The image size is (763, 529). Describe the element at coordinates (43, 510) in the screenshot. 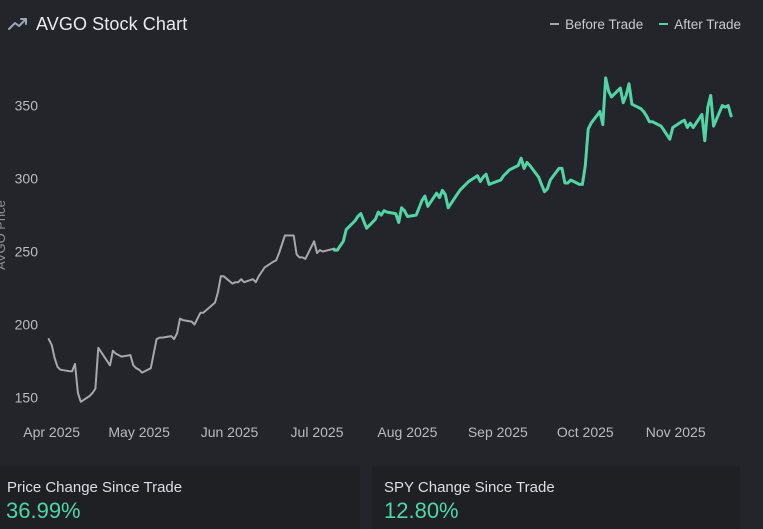

I see `price-change-value: 36.99%` at that location.